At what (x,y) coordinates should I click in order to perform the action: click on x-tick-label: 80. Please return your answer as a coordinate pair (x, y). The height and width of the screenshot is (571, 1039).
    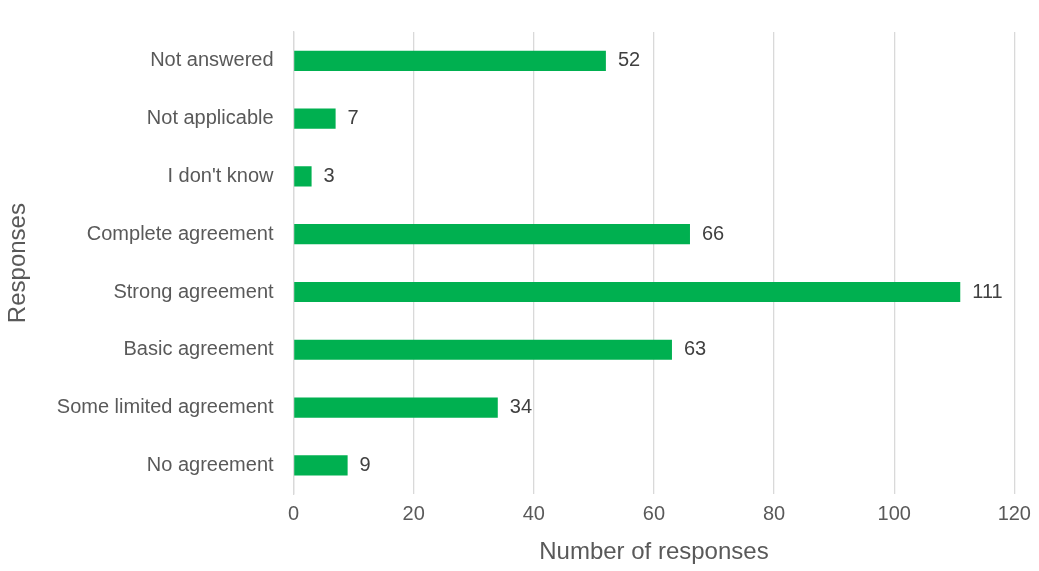
    Looking at the image, I should click on (774, 512).